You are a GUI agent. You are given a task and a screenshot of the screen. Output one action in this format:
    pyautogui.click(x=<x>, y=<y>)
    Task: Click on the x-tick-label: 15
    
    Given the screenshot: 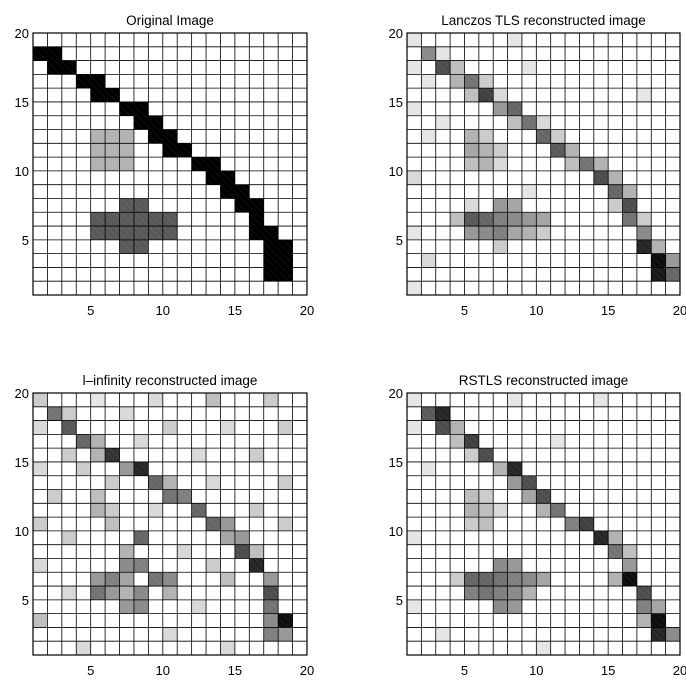 What is the action you would take?
    pyautogui.click(x=608, y=670)
    